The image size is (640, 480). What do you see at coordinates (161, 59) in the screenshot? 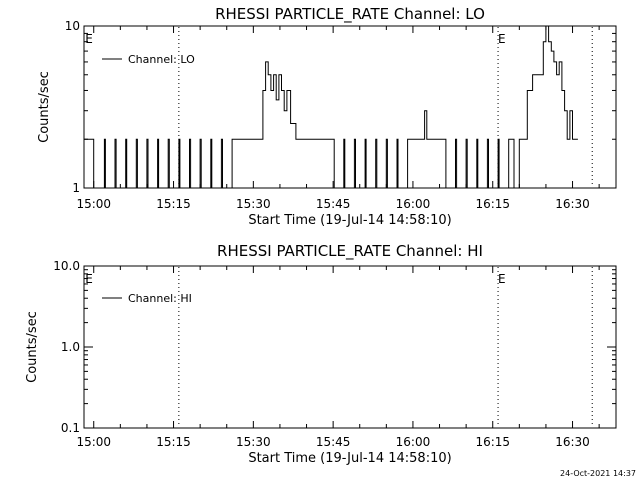
I see `legend-entry: Channel: LO` at bounding box center [161, 59].